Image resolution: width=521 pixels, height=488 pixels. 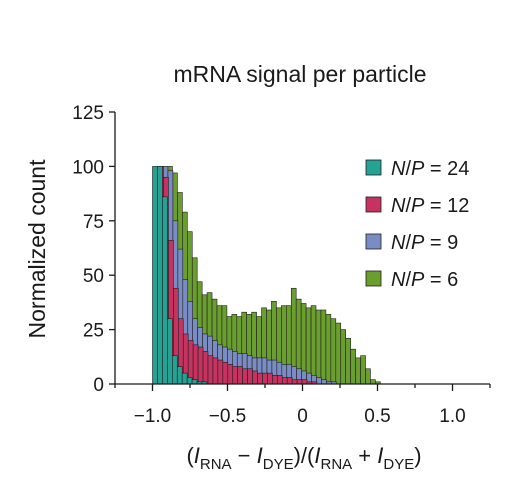 I want to click on x-tick-label: −0.5, so click(x=228, y=416).